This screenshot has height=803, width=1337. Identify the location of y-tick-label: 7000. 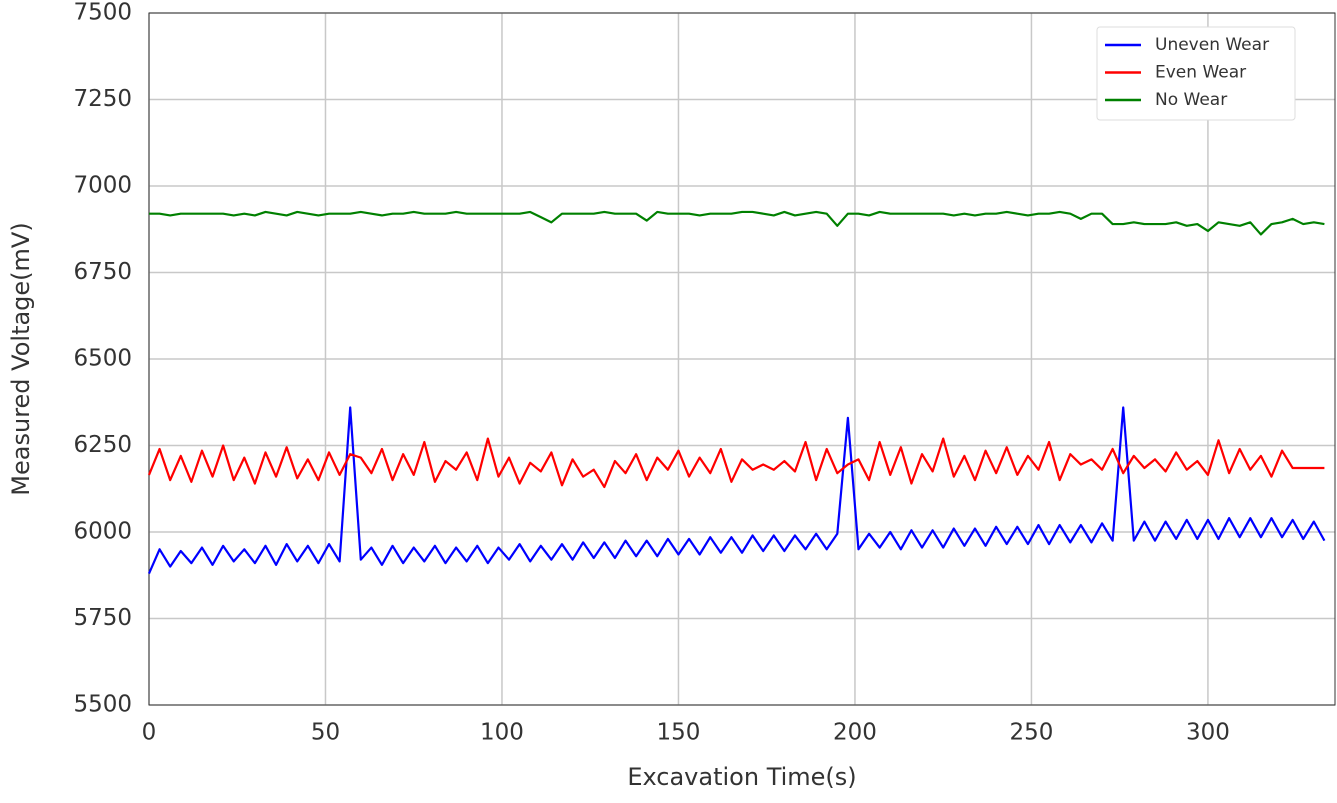
(102, 186).